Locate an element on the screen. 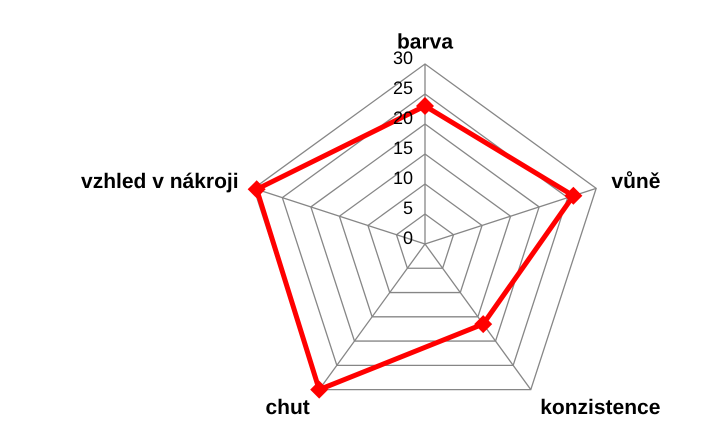 The image size is (707, 444). spoke-label: chut is located at coordinates (287, 407).